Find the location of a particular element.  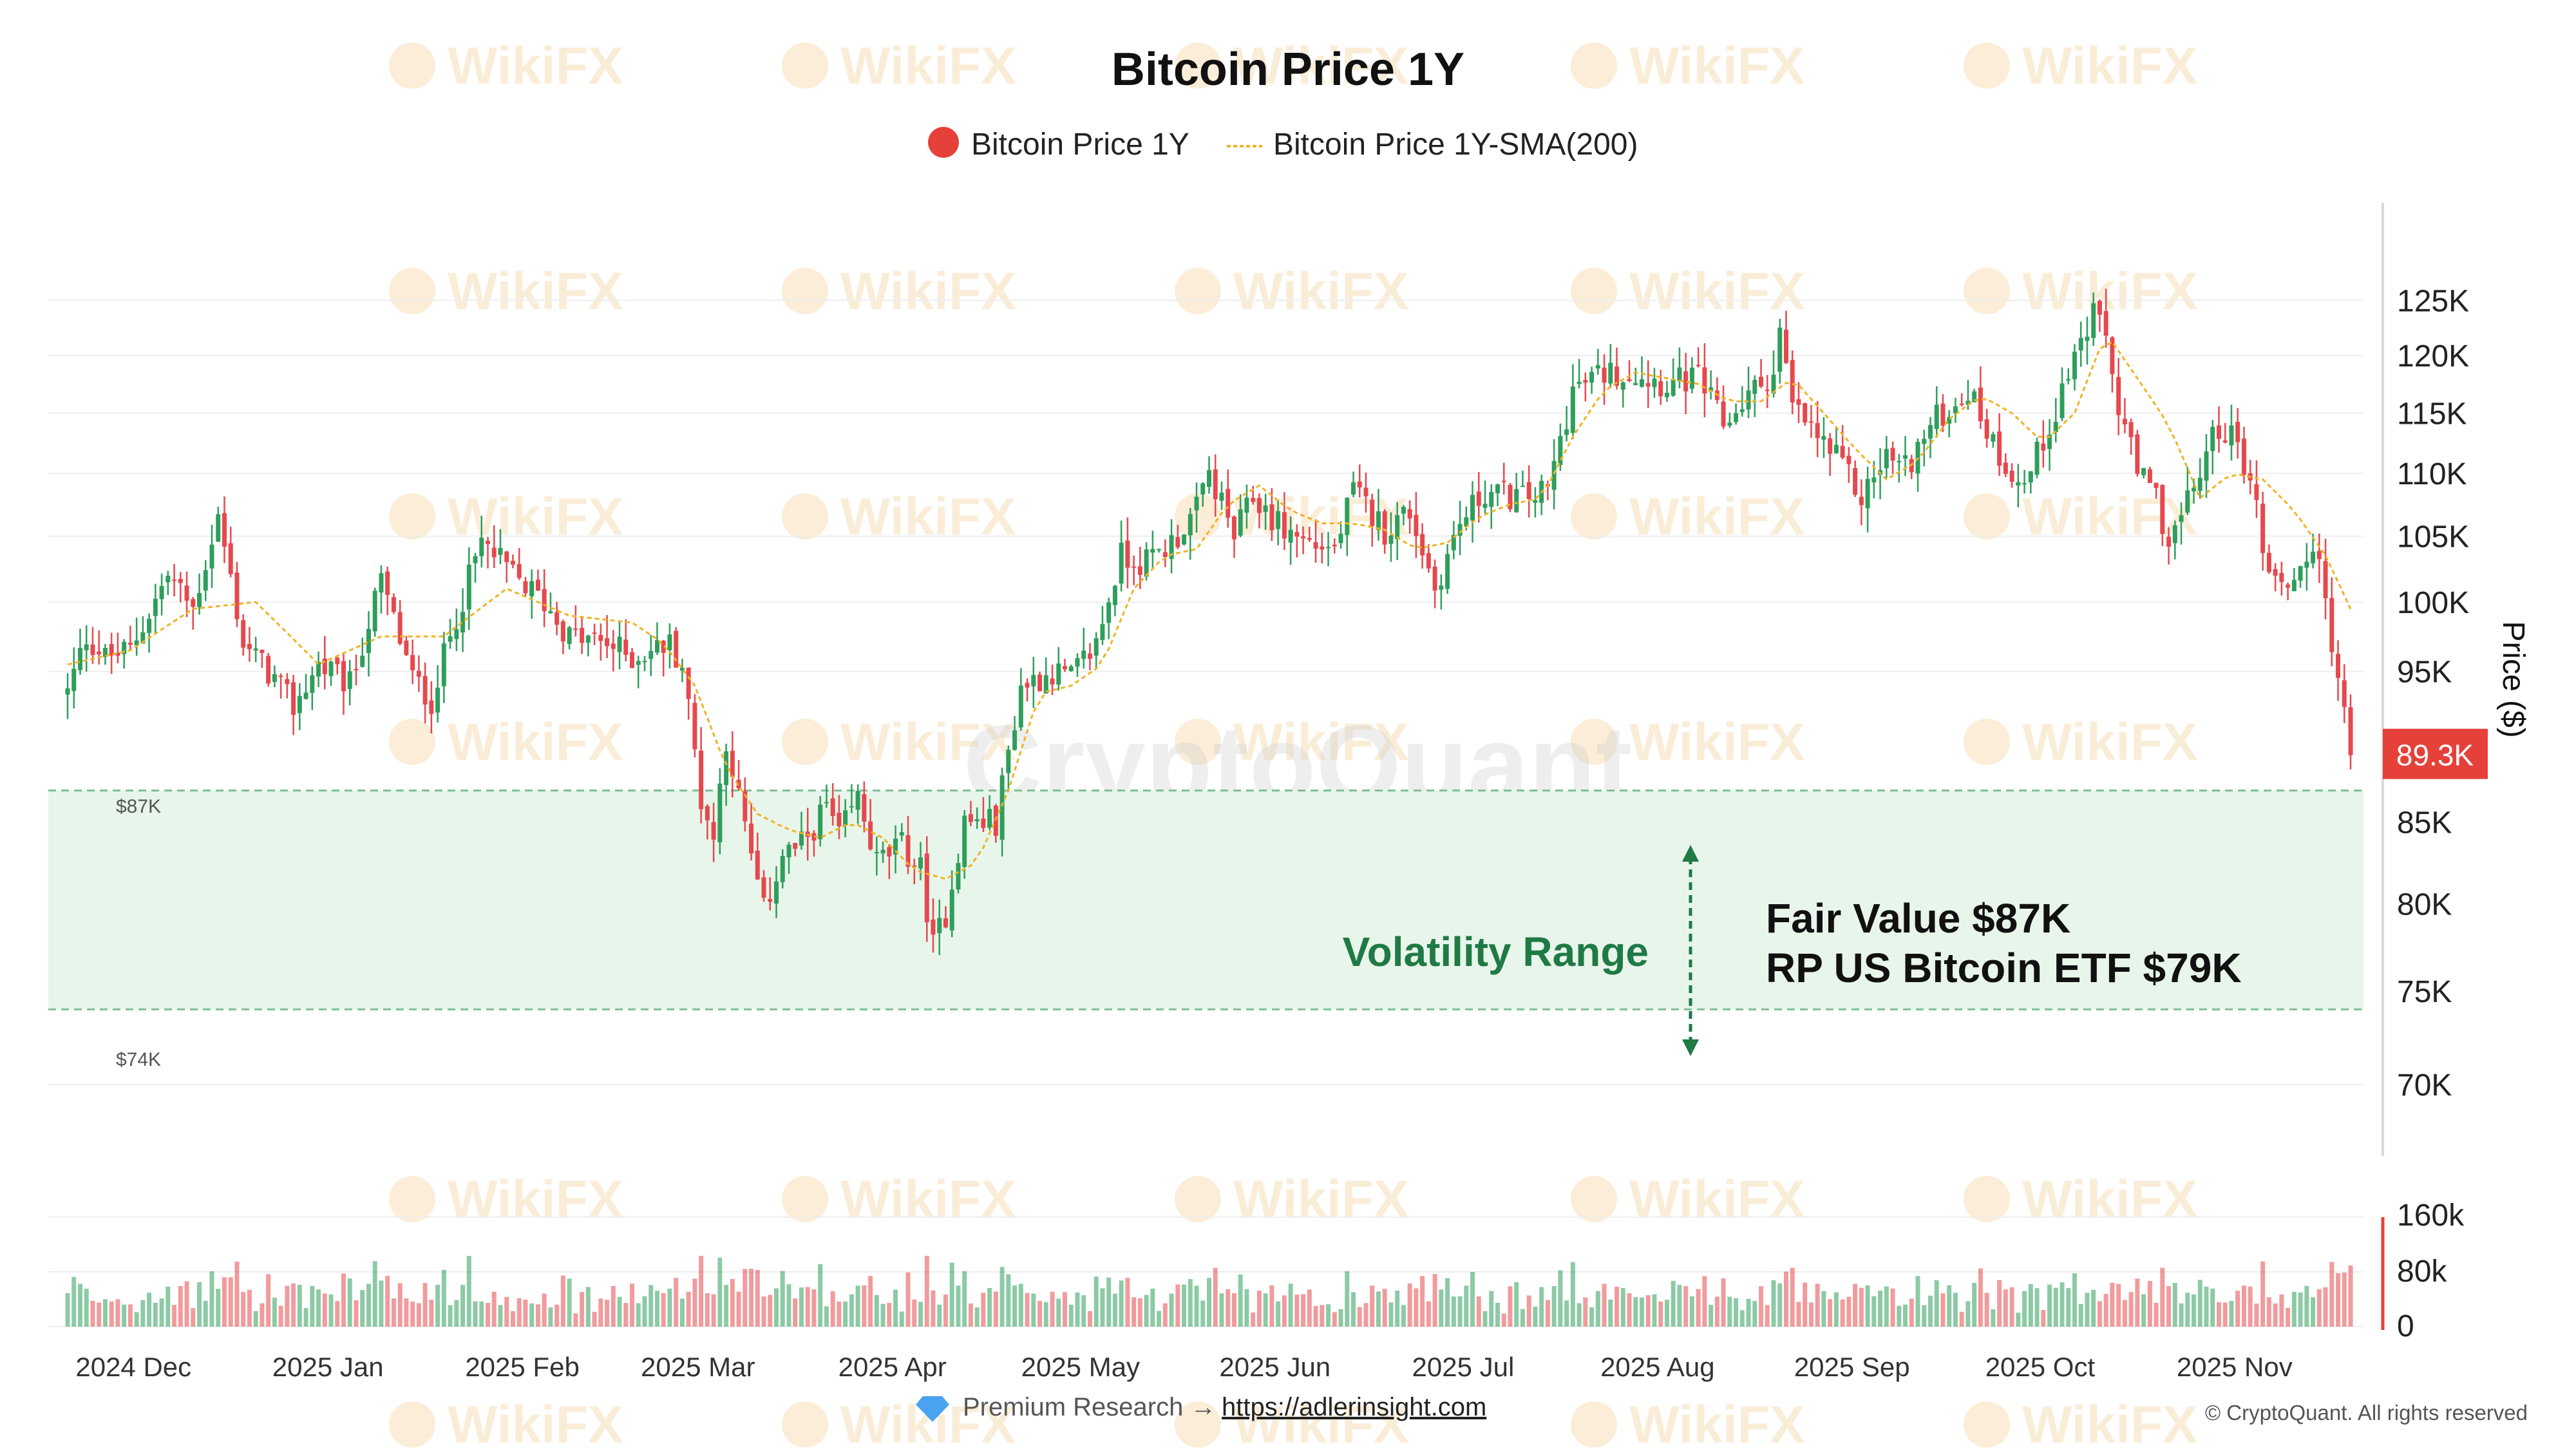

fair-value-note: Fair Value $87K is located at coordinates (1918, 918).